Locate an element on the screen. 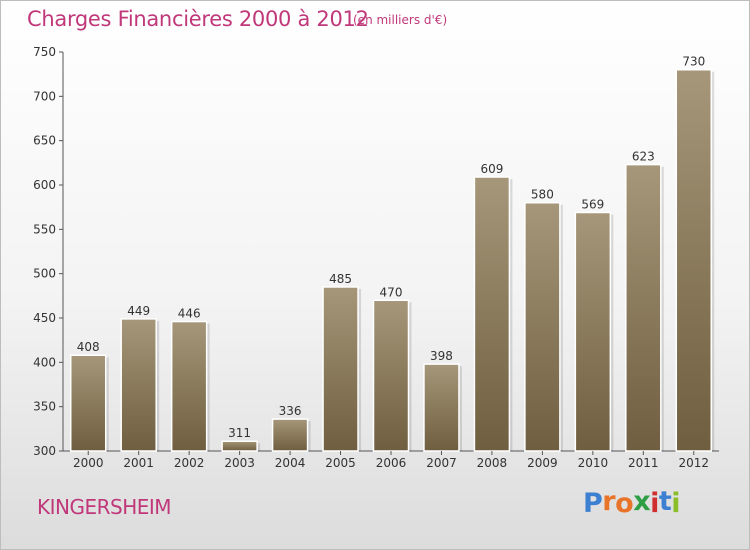 Image resolution: width=750 pixels, height=550 pixels. logo-letter: t is located at coordinates (665, 501).